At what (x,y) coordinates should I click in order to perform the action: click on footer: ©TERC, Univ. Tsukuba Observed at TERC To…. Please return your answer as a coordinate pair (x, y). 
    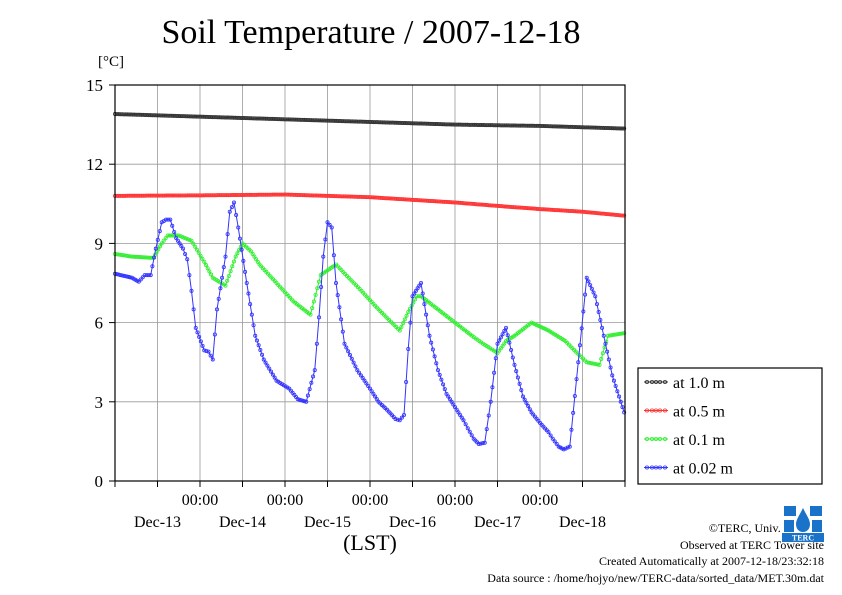
    Looking at the image, I should click on (655, 553).